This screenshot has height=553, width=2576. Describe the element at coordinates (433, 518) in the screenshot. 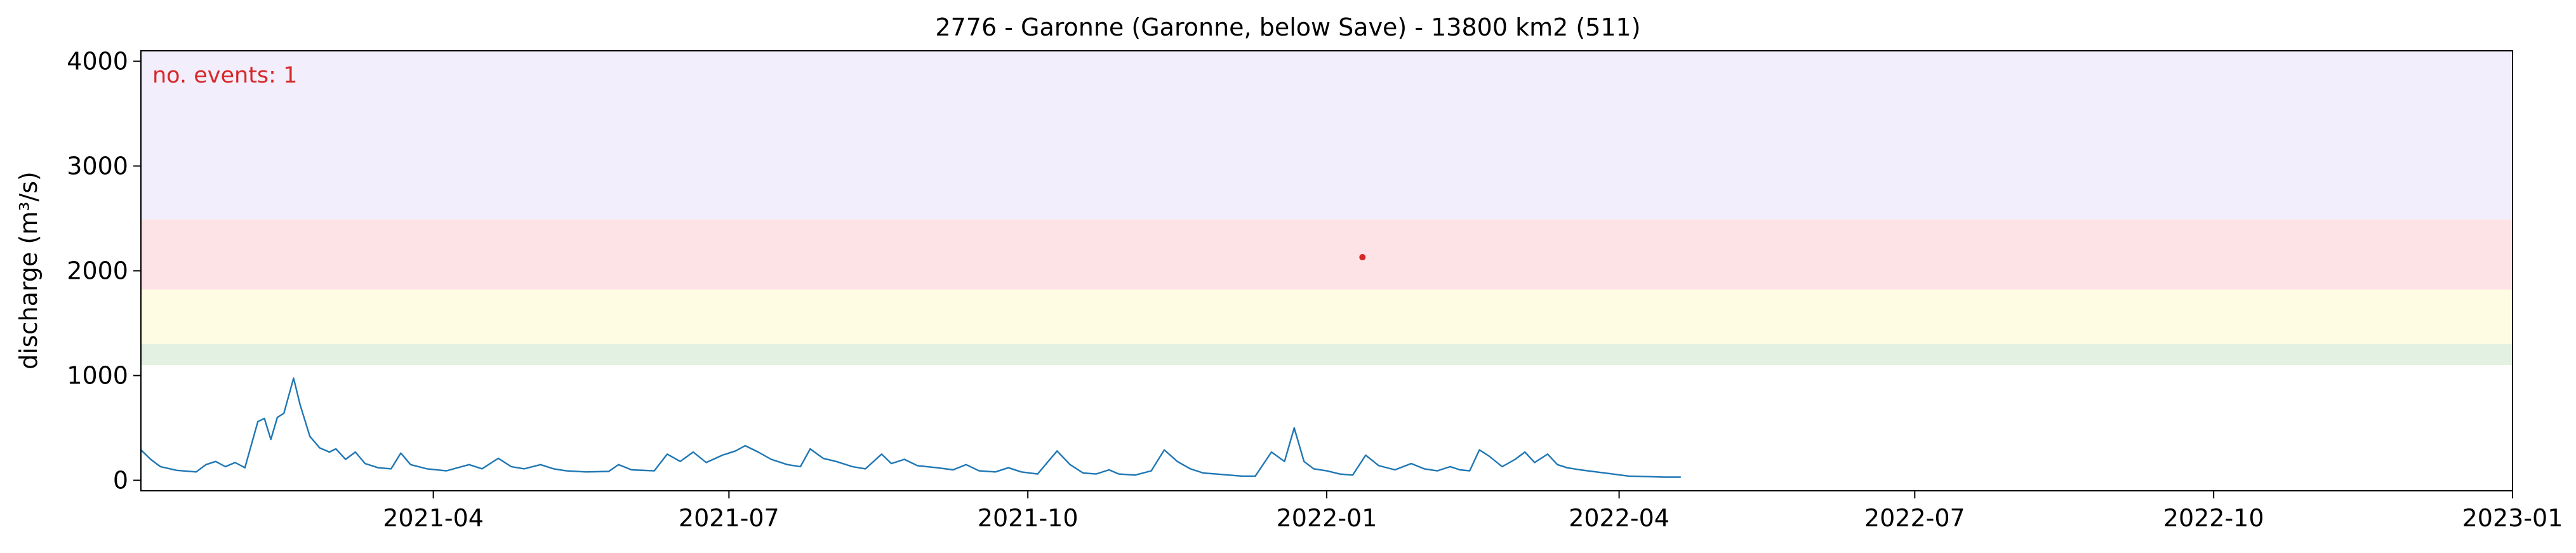

I see `x-tick-label: 2021-04` at that location.